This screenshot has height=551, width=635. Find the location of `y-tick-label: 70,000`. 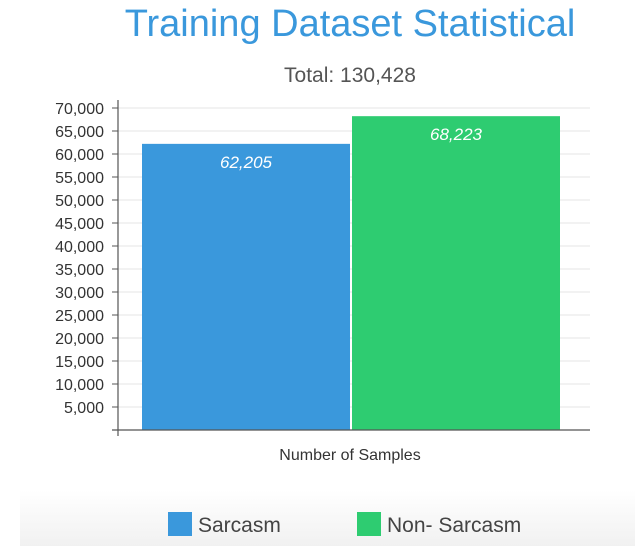

y-tick-label: 70,000 is located at coordinates (79, 109).